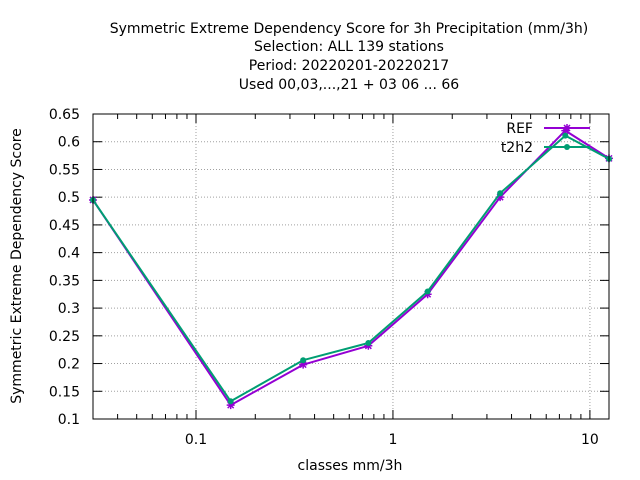 This screenshot has height=480, width=640. Describe the element at coordinates (517, 148) in the screenshot. I see `legend-label: t2h2` at that location.